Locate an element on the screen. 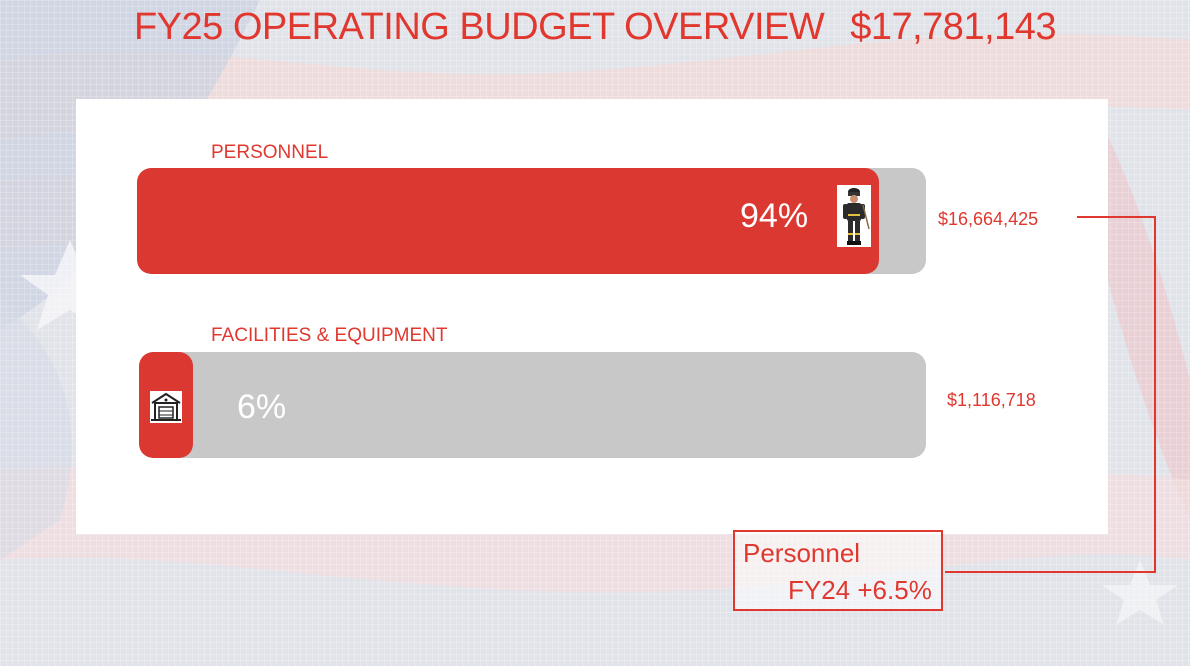  callout-change: FY24 +6.5% is located at coordinates (860, 590).